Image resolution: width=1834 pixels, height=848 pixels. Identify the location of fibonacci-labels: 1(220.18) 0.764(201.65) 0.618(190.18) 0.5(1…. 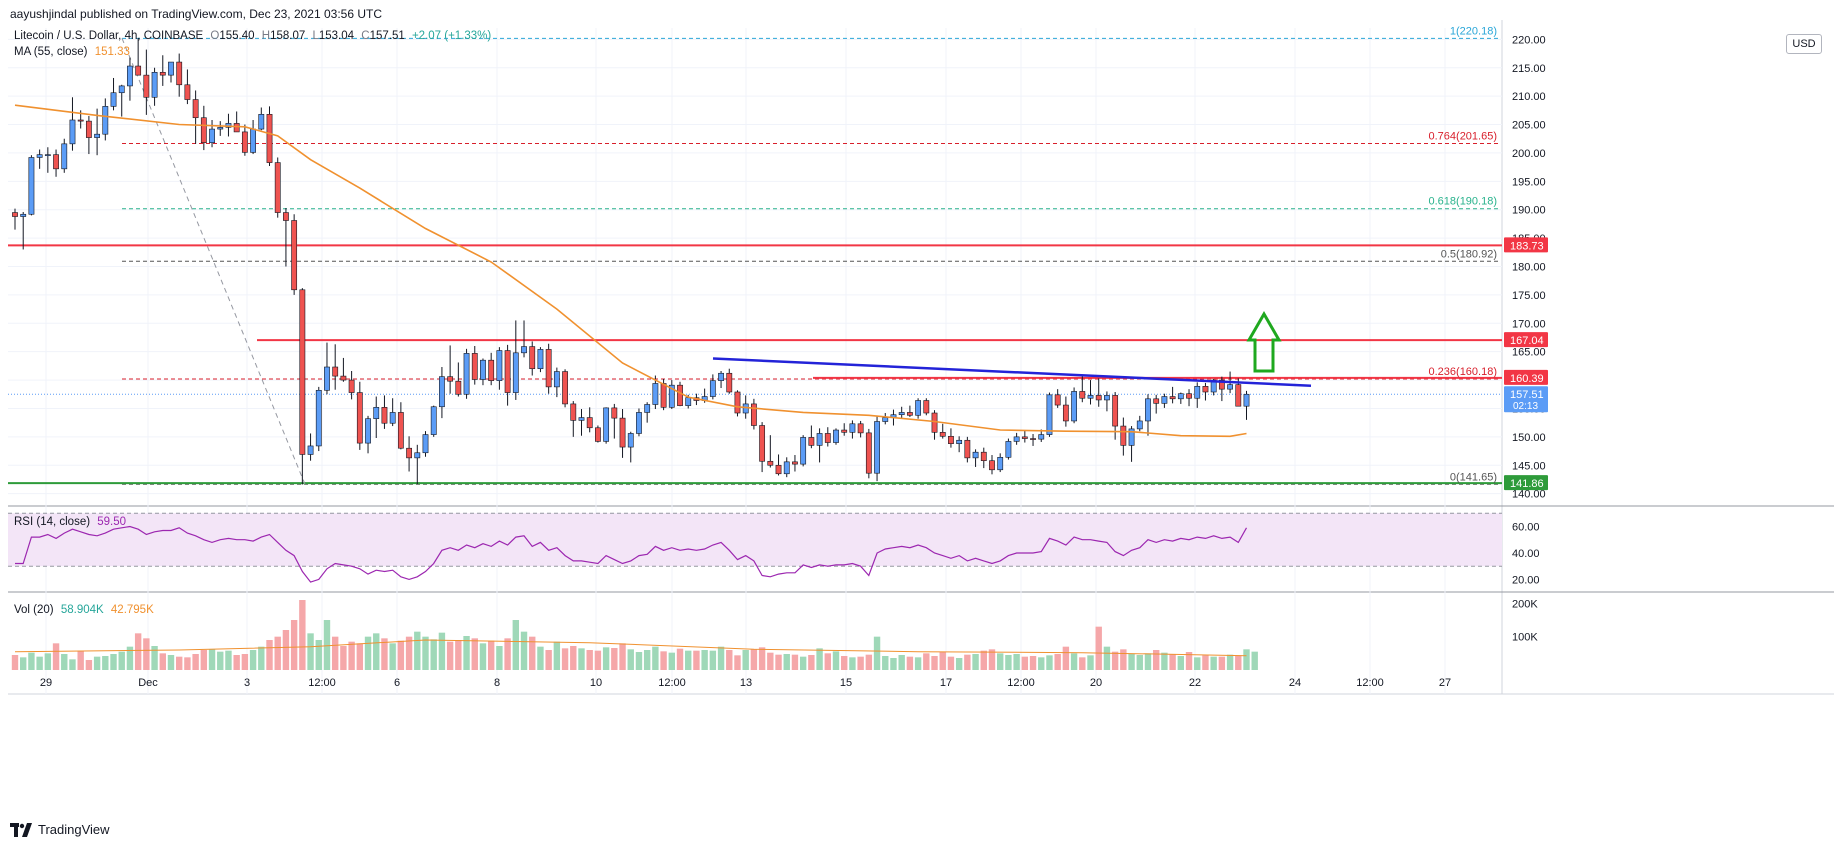
(1463, 254).